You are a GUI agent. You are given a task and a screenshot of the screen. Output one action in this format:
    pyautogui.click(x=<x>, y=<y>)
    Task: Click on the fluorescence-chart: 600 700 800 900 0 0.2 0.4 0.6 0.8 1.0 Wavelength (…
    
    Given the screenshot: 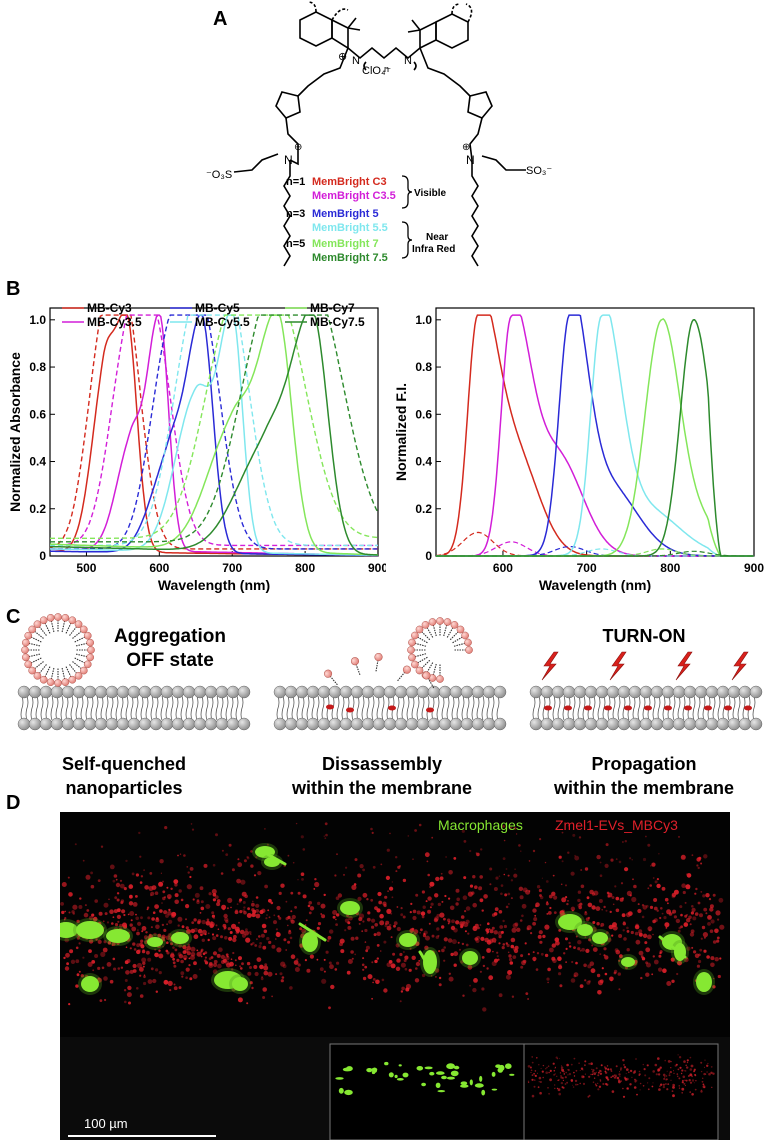 What is the action you would take?
    pyautogui.click(x=578, y=450)
    